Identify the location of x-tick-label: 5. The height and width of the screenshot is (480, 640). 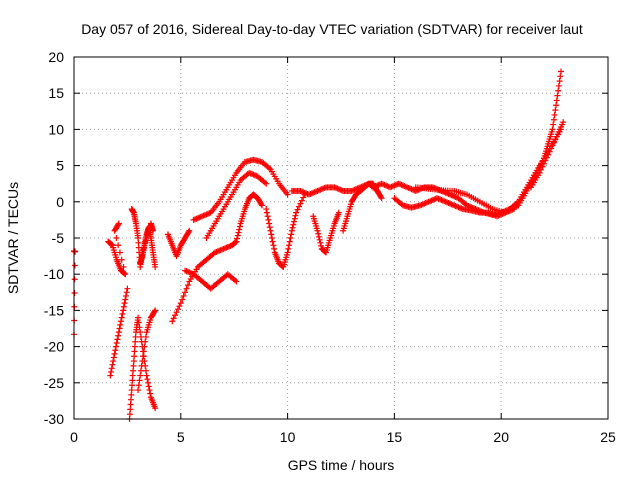
(181, 437).